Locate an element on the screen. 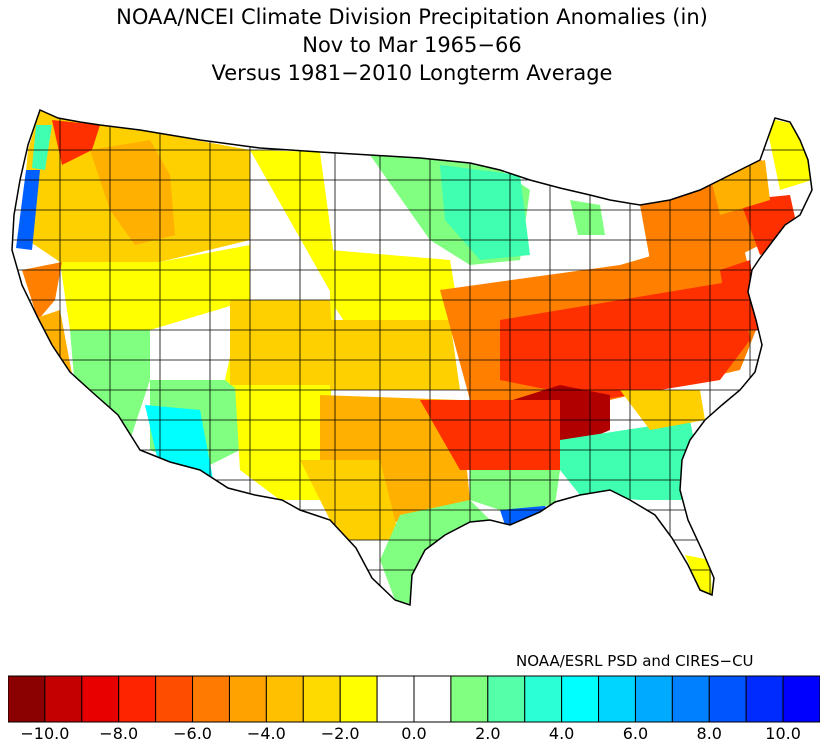 The height and width of the screenshot is (744, 824). colorbar-tick-label: 10.0 is located at coordinates (783, 733).